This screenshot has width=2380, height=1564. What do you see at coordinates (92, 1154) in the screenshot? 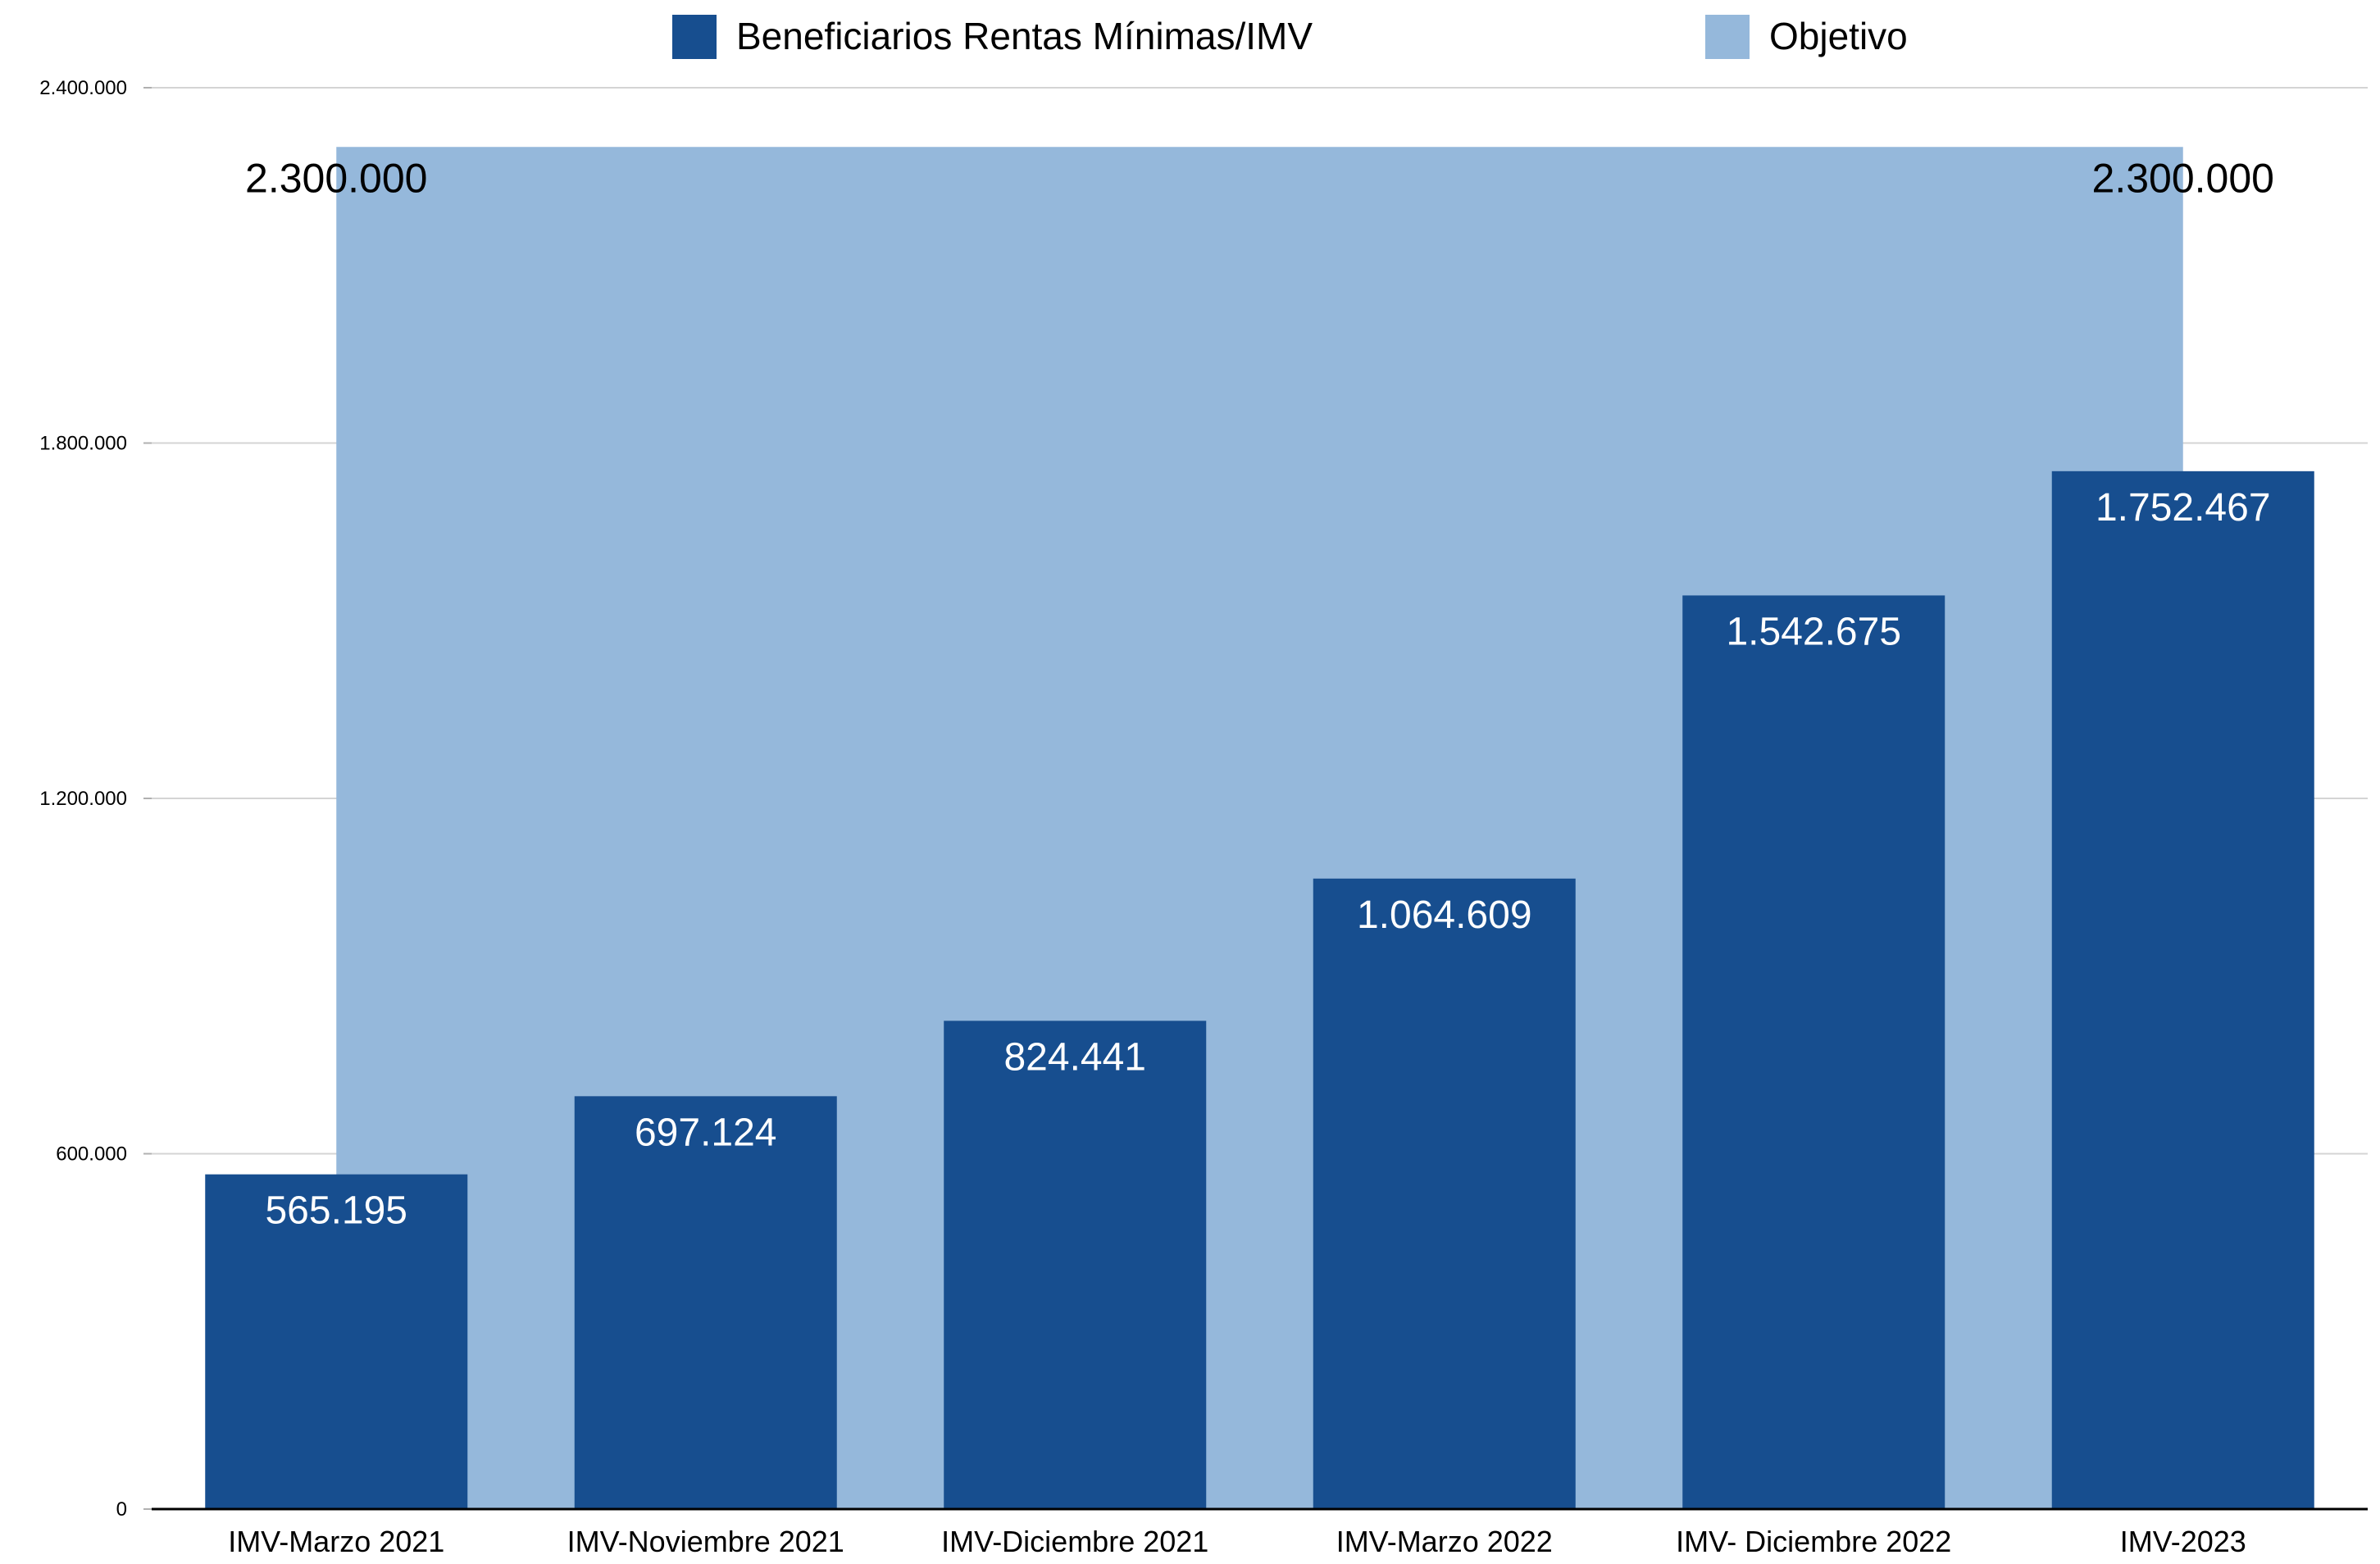
I see `y-tick-label: 600.000` at bounding box center [92, 1154].